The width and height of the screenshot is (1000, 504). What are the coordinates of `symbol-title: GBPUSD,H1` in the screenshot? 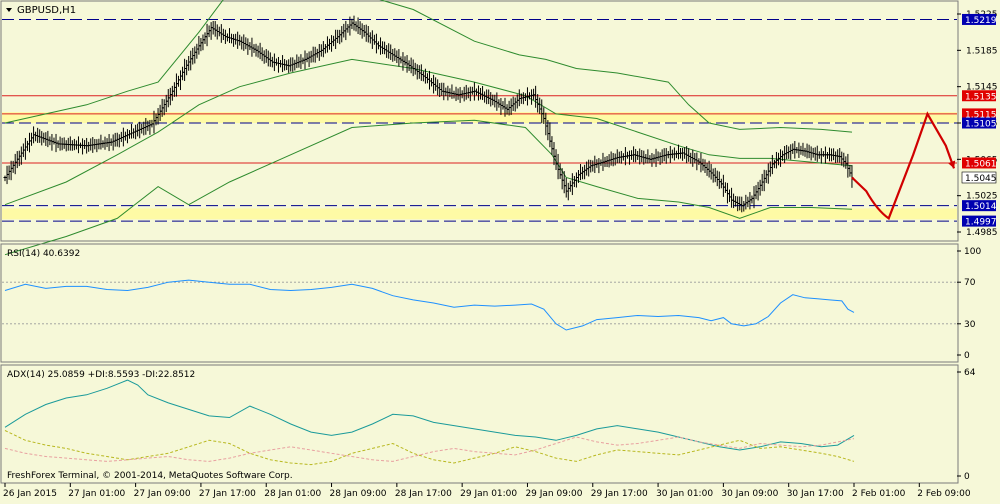 It's located at (41, 10).